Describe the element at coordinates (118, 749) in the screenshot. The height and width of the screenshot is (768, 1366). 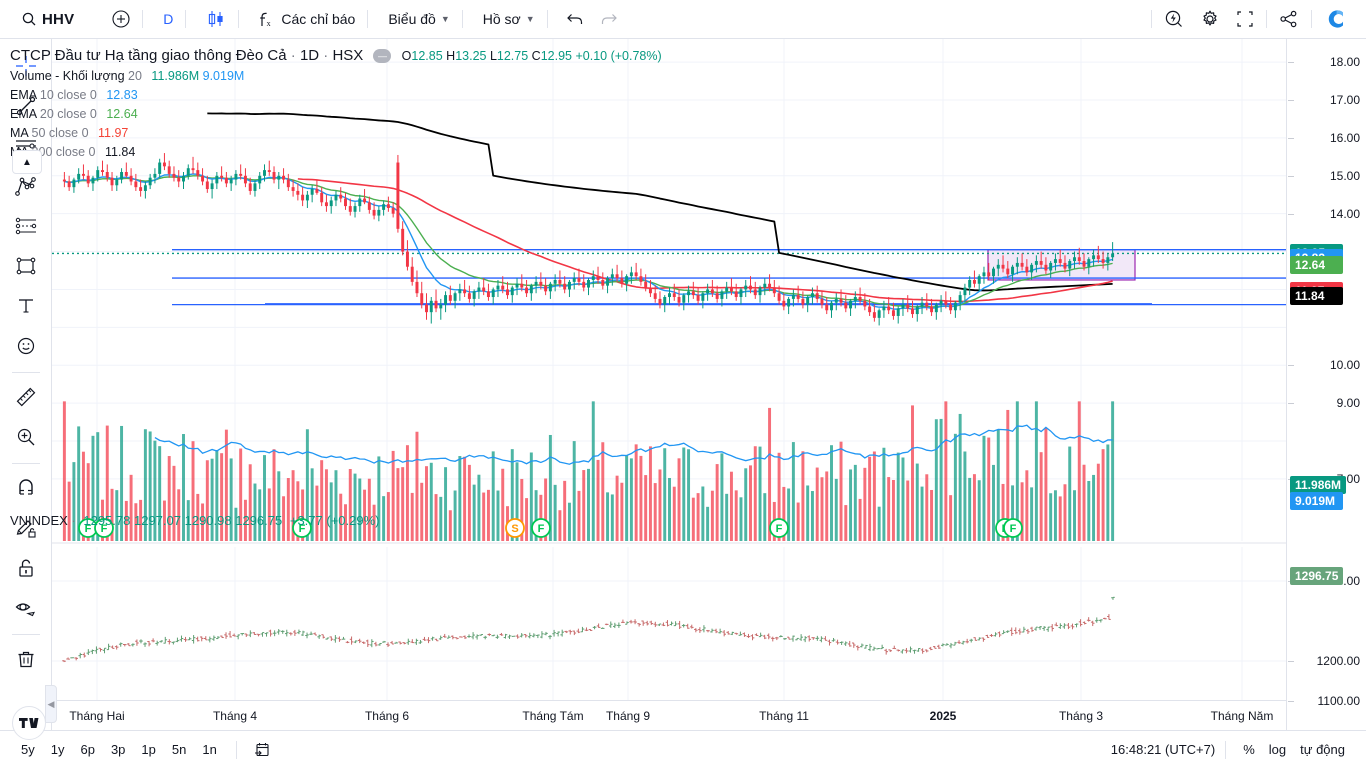
I see `range-button-3p: 3p` at that location.